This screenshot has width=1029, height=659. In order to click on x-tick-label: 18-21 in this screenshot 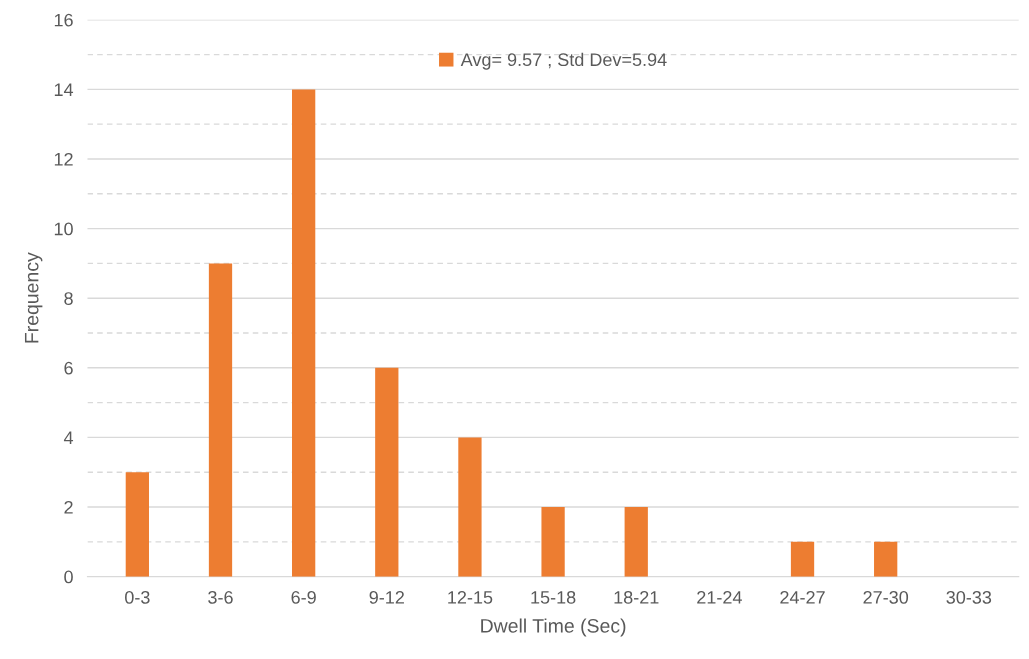, I will do `click(636, 597)`.